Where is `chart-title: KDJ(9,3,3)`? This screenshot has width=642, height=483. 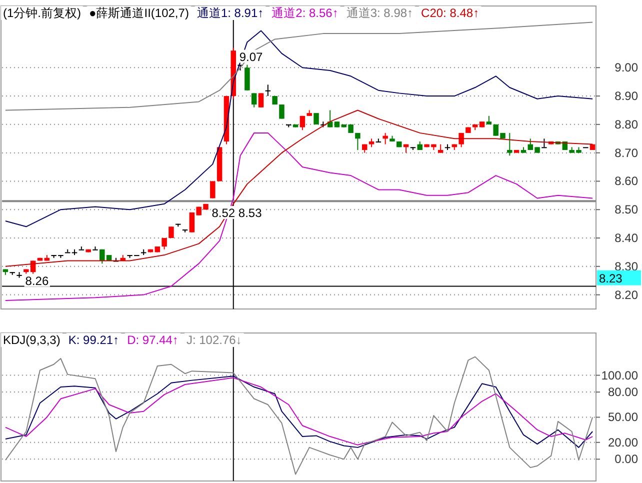
chart-title: KDJ(9,3,3) is located at coordinates (31, 340).